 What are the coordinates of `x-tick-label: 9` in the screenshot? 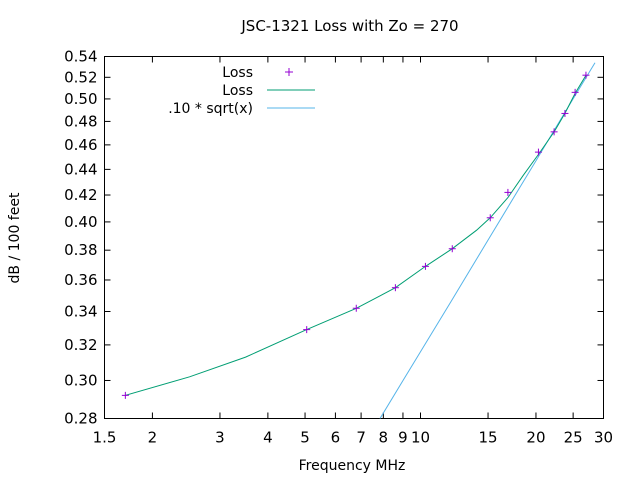 It's located at (403, 438).